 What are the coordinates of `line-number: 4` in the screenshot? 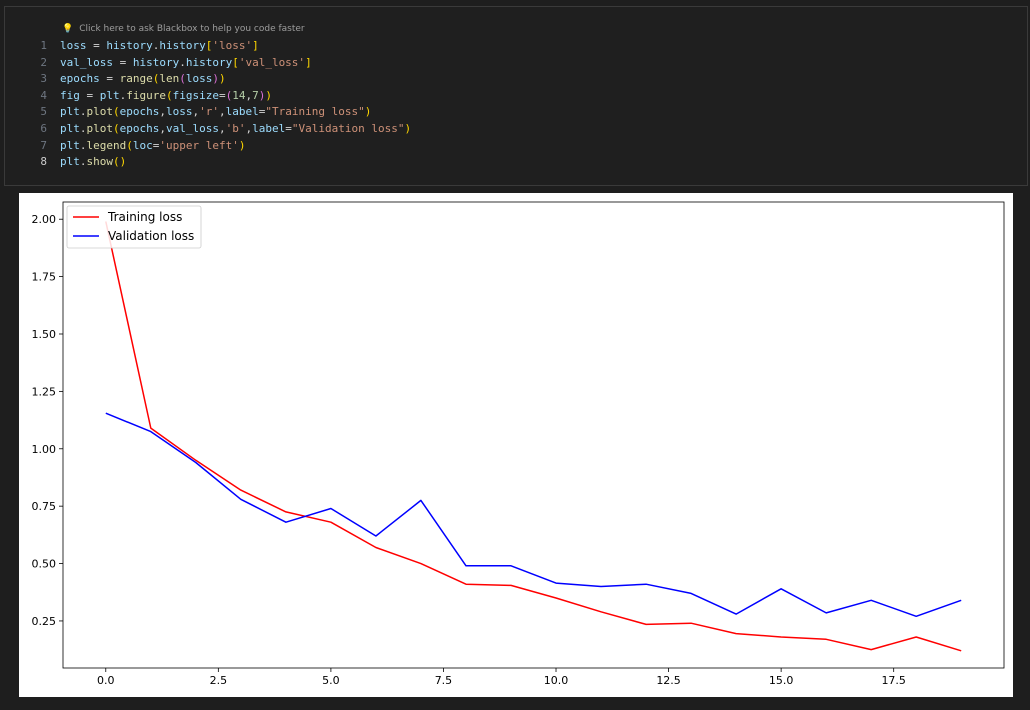 It's located at (43, 95).